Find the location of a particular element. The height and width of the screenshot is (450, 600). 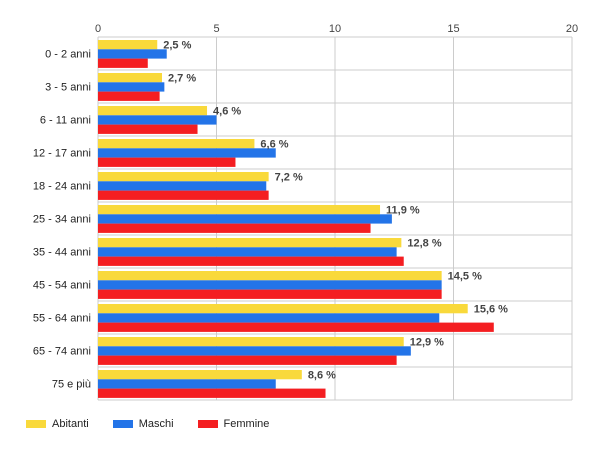

legend: Abitanti Maschi Femmine is located at coordinates (159, 424).